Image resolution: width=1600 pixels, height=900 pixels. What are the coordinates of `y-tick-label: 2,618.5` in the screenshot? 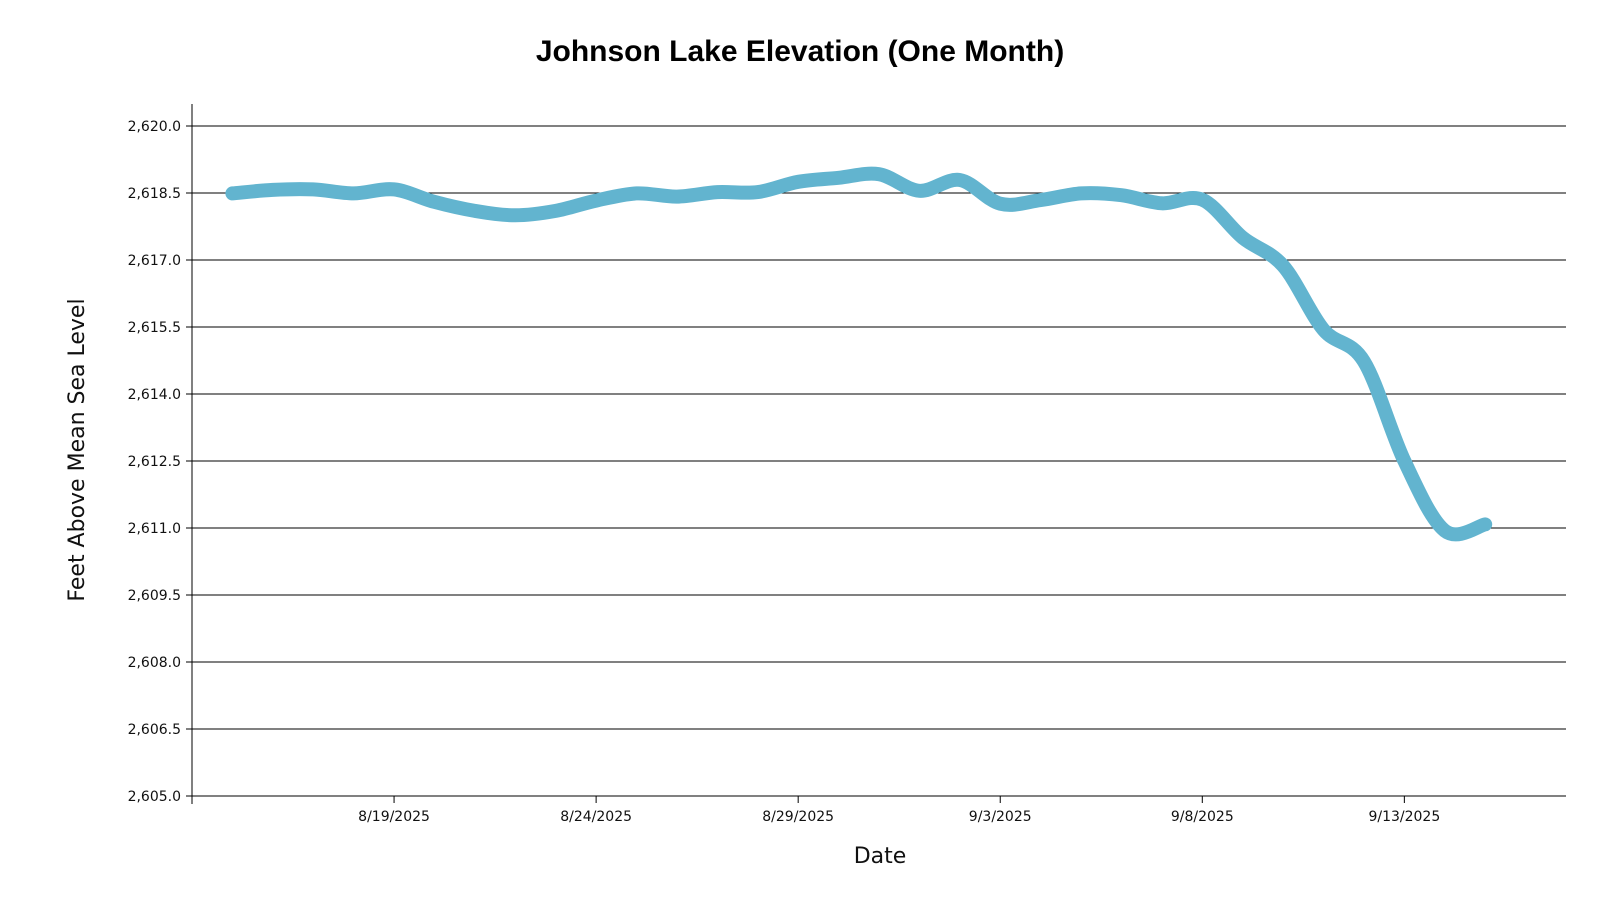 It's located at (154, 194).